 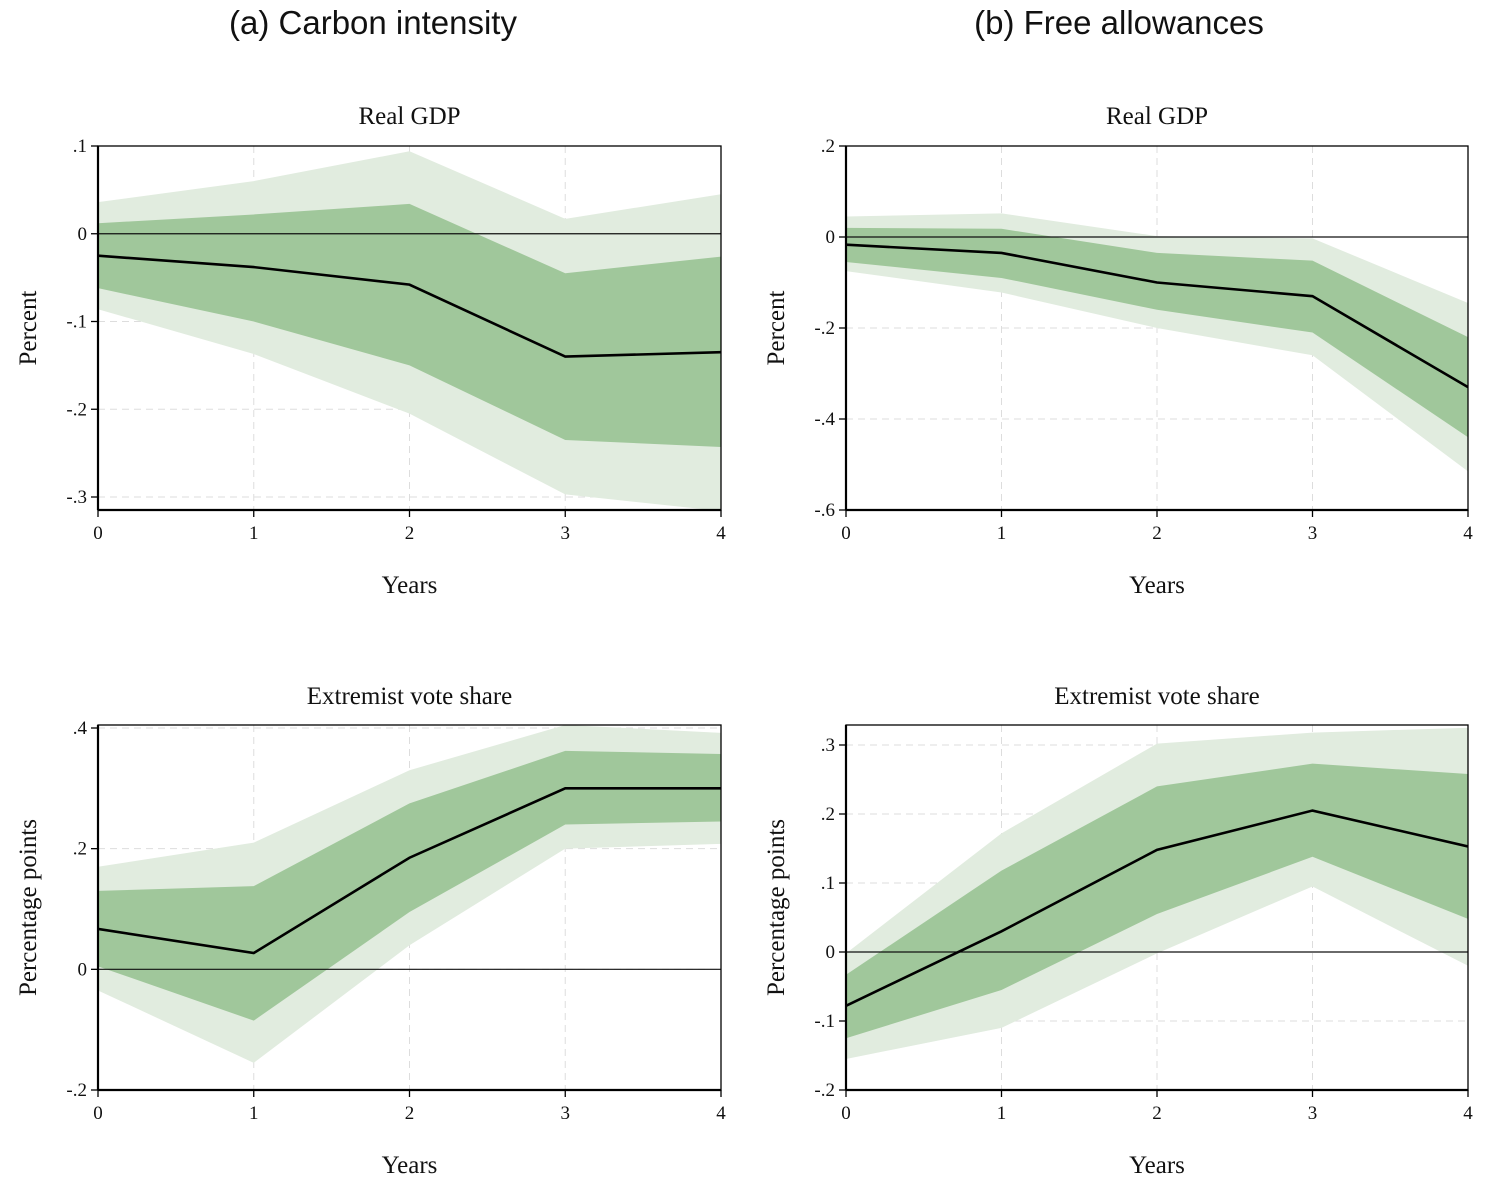 I want to click on y-tick-label: -.3, so click(x=76, y=497).